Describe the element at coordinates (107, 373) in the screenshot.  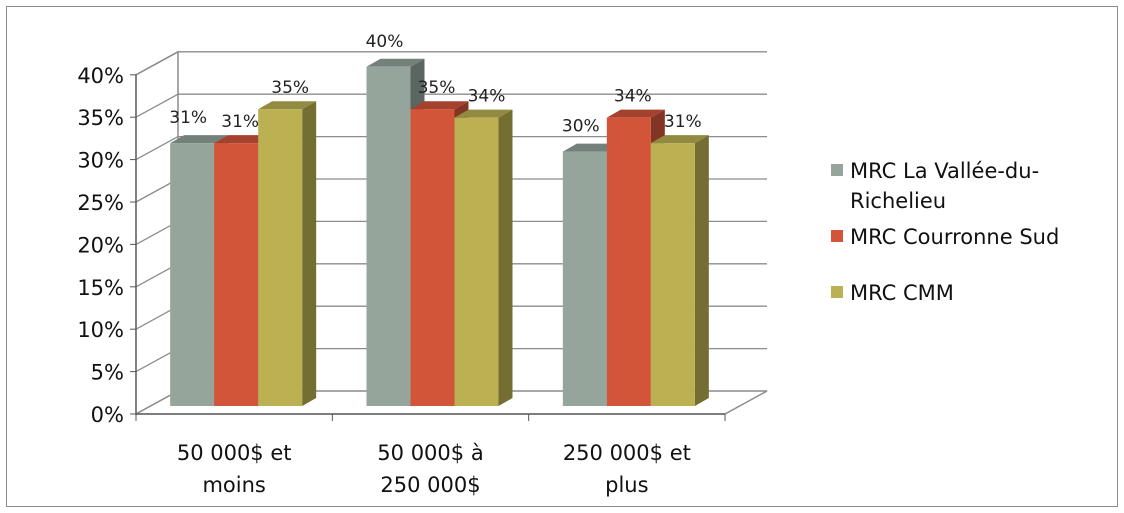
I see `y-tick-label: 5%` at that location.